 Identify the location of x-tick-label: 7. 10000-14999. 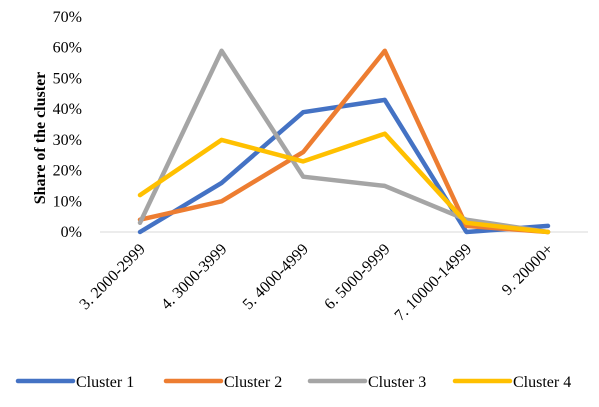
(434, 283).